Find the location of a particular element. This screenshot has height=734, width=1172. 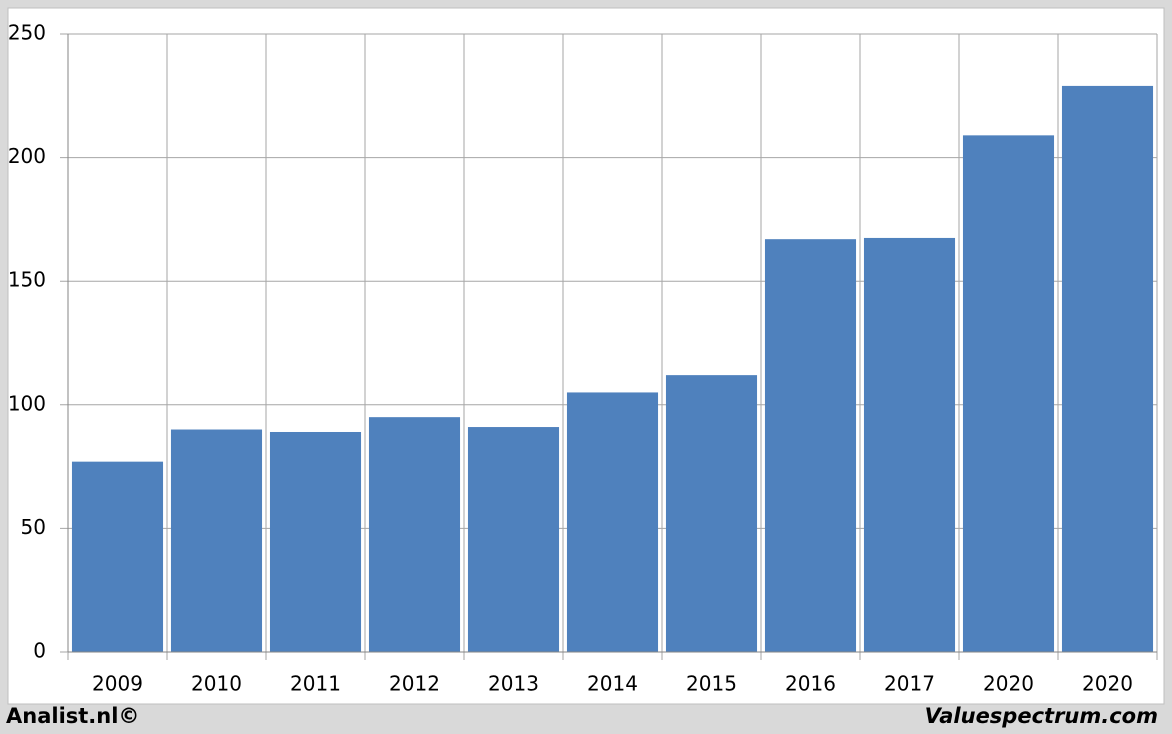

y-tick-label: 0 is located at coordinates (39, 651).